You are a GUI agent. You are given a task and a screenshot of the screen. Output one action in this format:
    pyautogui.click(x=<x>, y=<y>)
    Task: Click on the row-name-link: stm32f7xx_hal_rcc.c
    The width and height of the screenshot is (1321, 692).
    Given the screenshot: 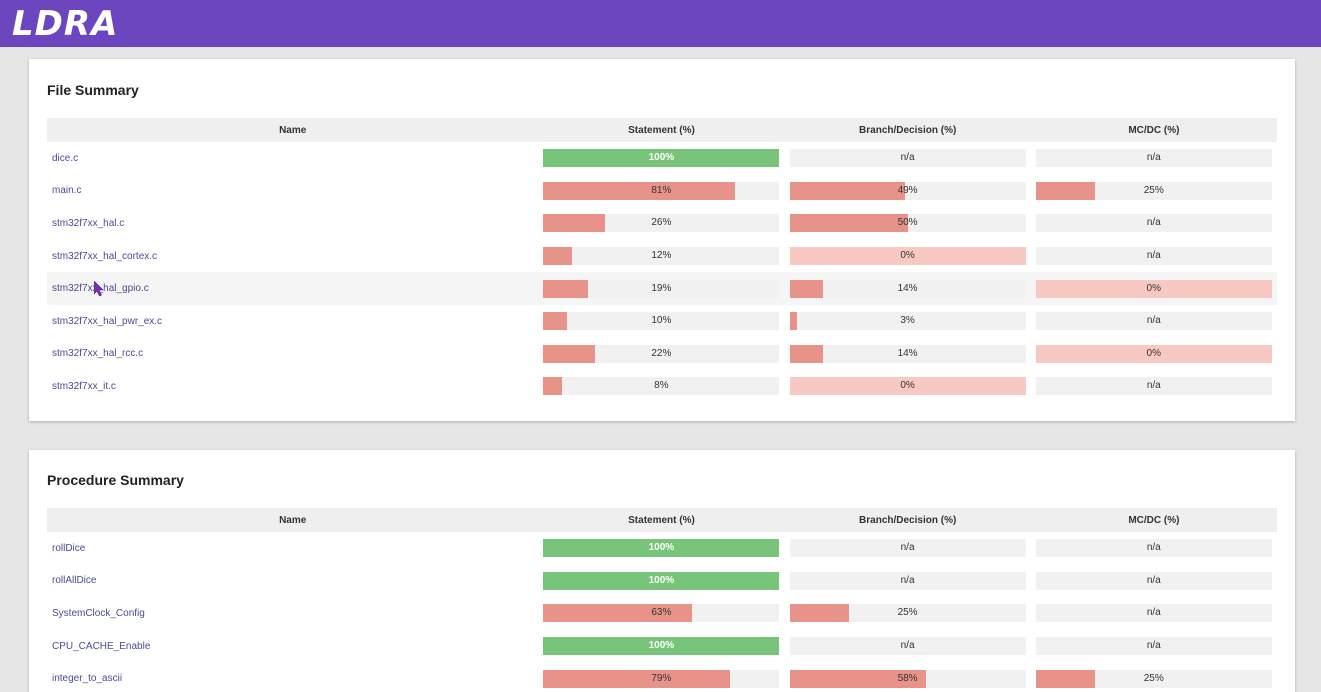 What is the action you would take?
    pyautogui.click(x=98, y=354)
    